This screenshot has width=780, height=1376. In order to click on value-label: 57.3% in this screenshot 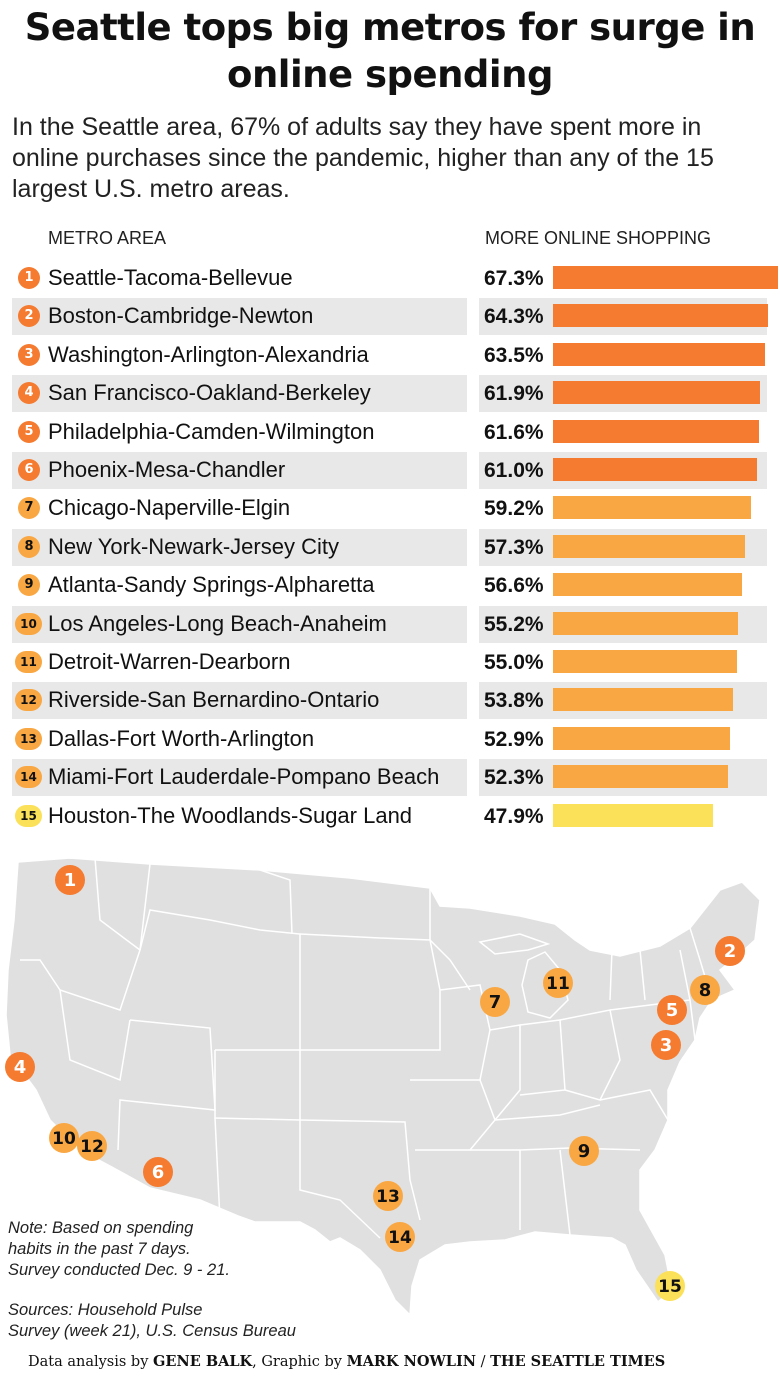, I will do `click(514, 547)`.